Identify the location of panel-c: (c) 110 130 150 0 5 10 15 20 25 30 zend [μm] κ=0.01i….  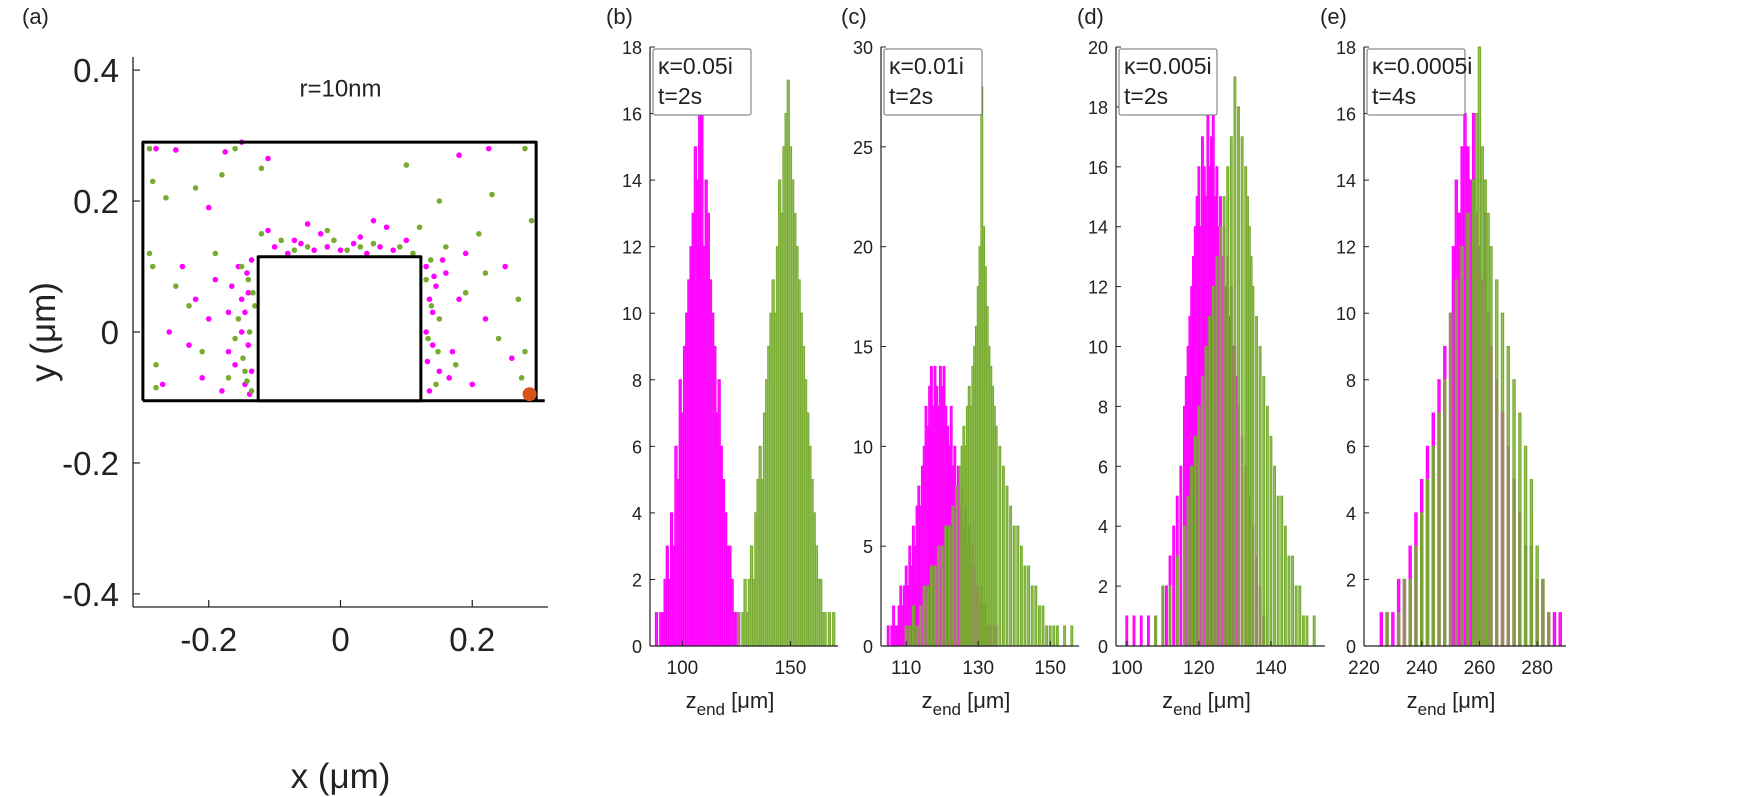
(960, 361).